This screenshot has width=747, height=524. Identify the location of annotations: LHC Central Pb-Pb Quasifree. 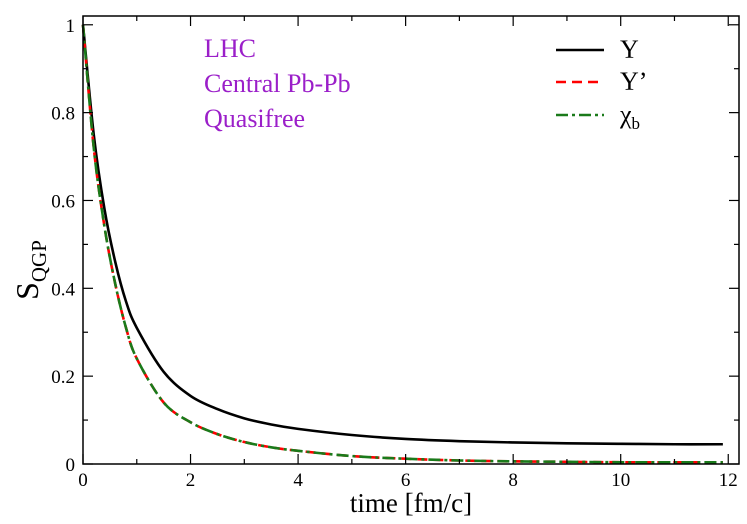
(277, 83).